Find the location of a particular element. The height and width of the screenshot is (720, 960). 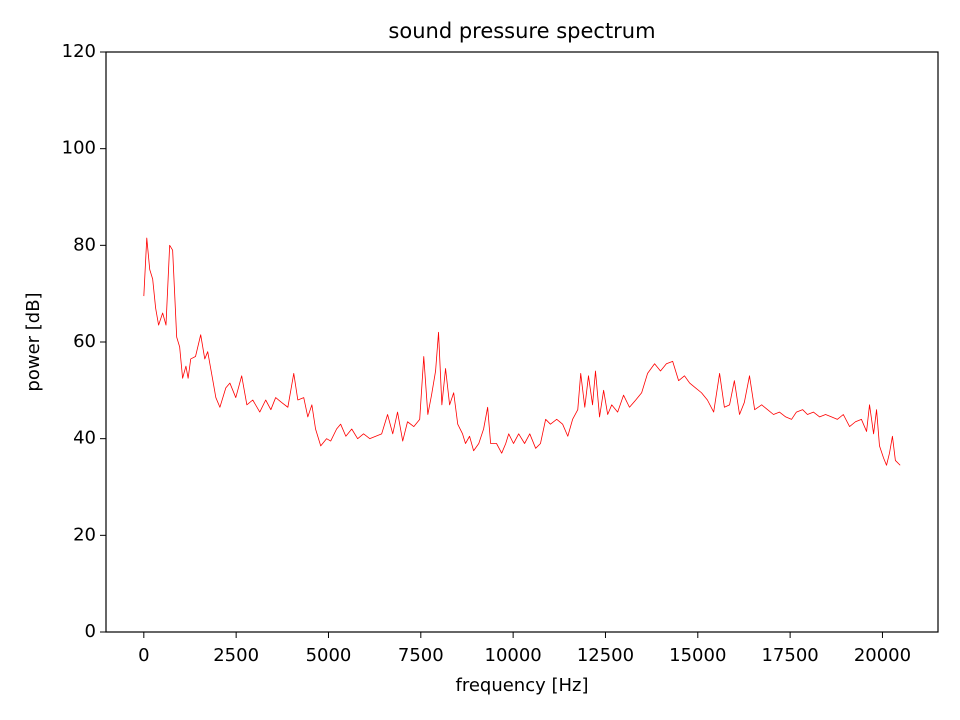

x-axis-label: frequency [Hz] is located at coordinates (521, 685).